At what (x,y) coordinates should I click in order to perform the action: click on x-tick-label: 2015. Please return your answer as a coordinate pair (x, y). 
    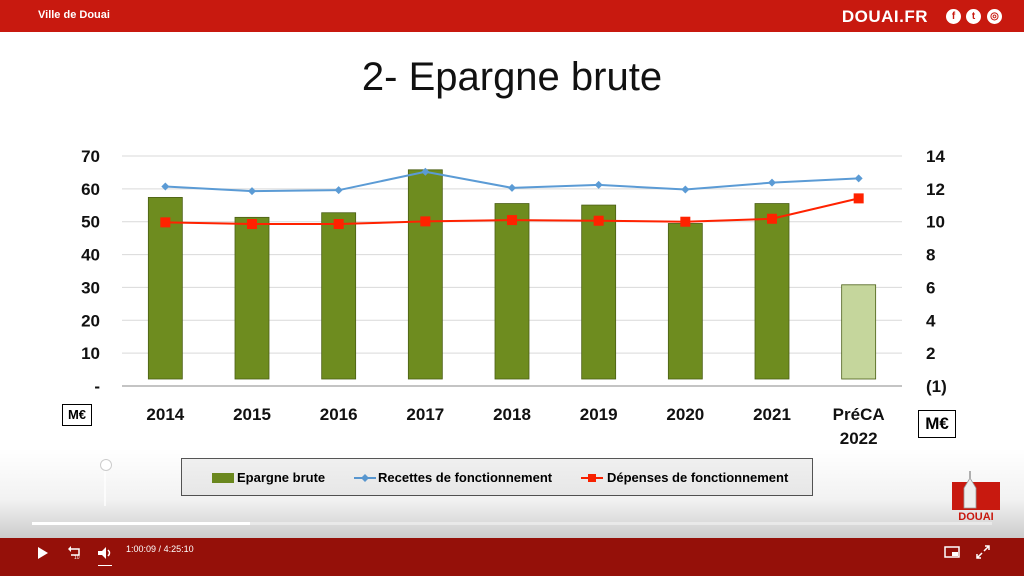
    Looking at the image, I should click on (252, 414).